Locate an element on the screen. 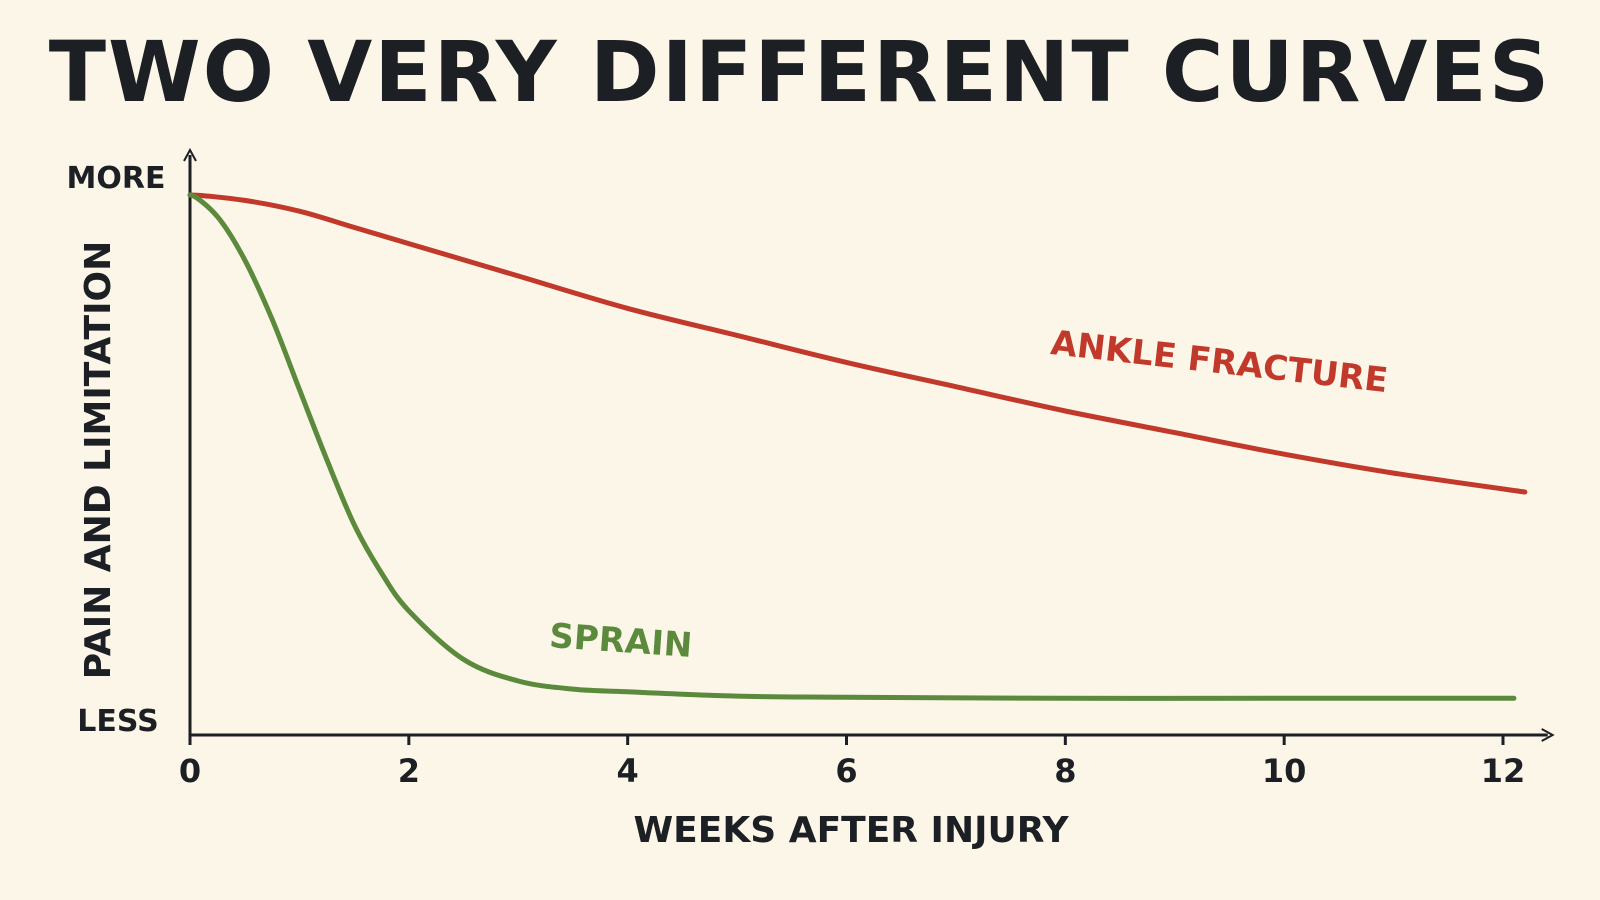 The height and width of the screenshot is (900, 1600). x-ticks: 0 2 4 6 8 10 12 is located at coordinates (852, 762).